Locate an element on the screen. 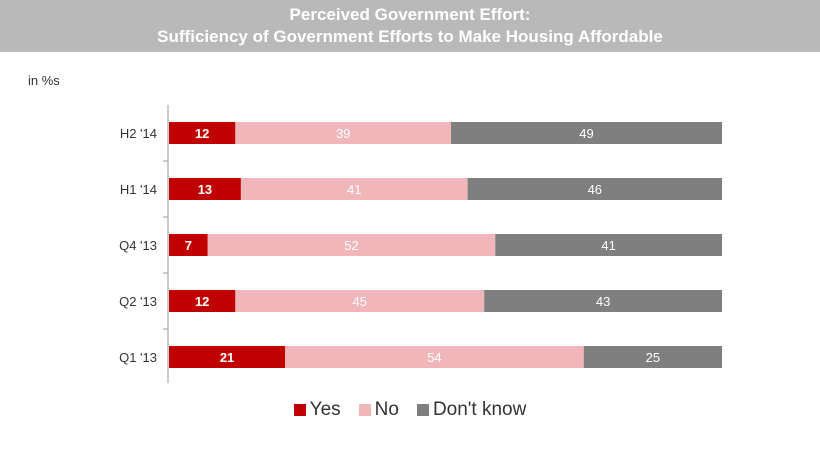 The image size is (820, 449). data-label: 13 is located at coordinates (205, 189).